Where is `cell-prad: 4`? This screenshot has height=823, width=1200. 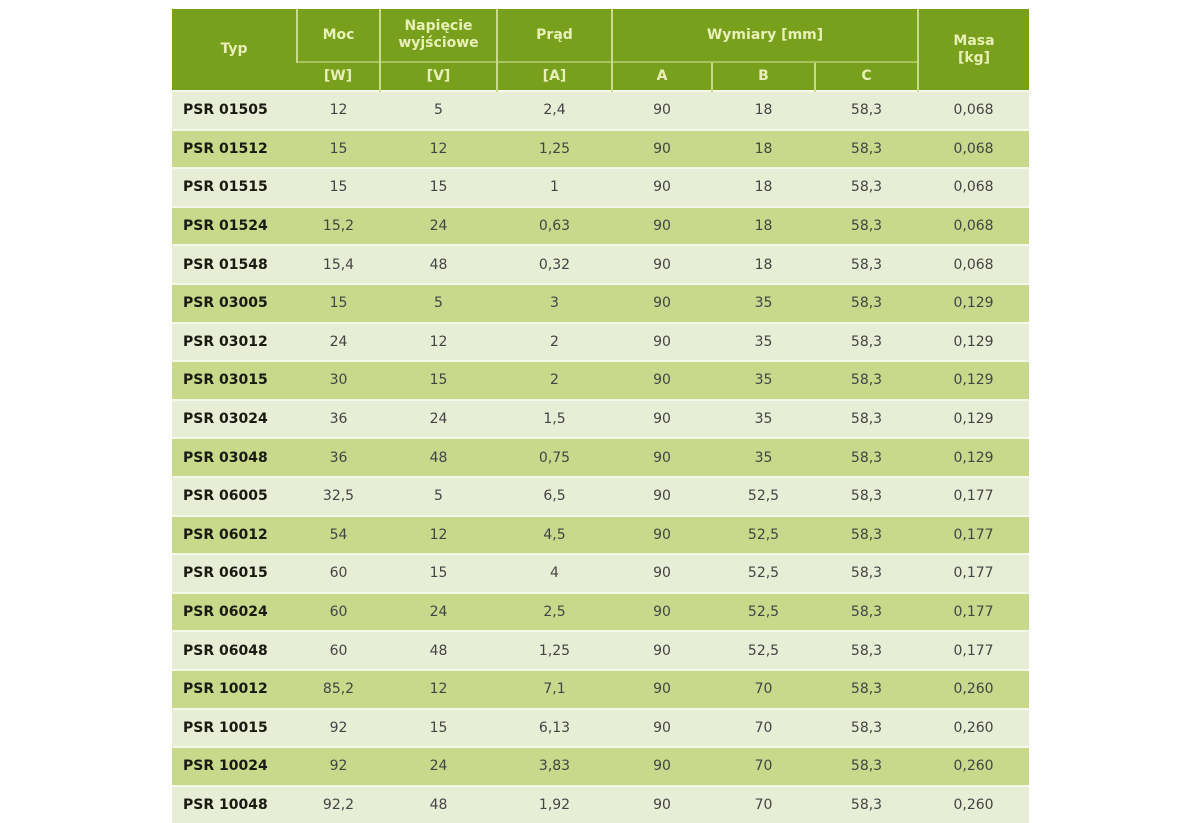 cell-prad: 4 is located at coordinates (554, 573).